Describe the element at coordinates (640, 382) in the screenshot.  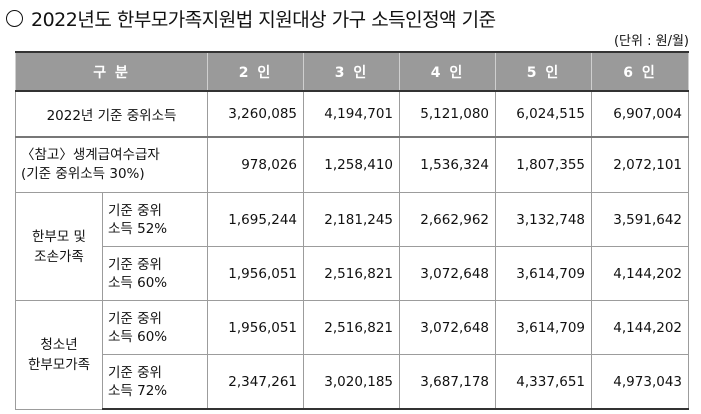
I see `table-cell: 4,973,043` at that location.